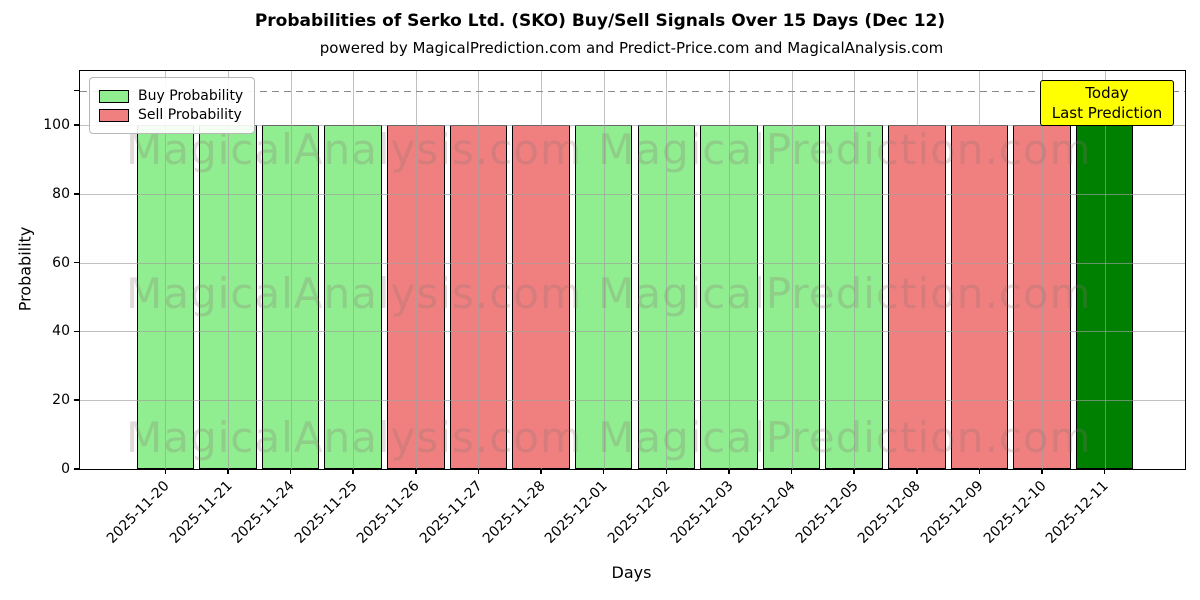 The width and height of the screenshot is (1200, 600). Describe the element at coordinates (577, 512) in the screenshot. I see `x-tick-label-2025-12-01: 2025-12-01` at that location.